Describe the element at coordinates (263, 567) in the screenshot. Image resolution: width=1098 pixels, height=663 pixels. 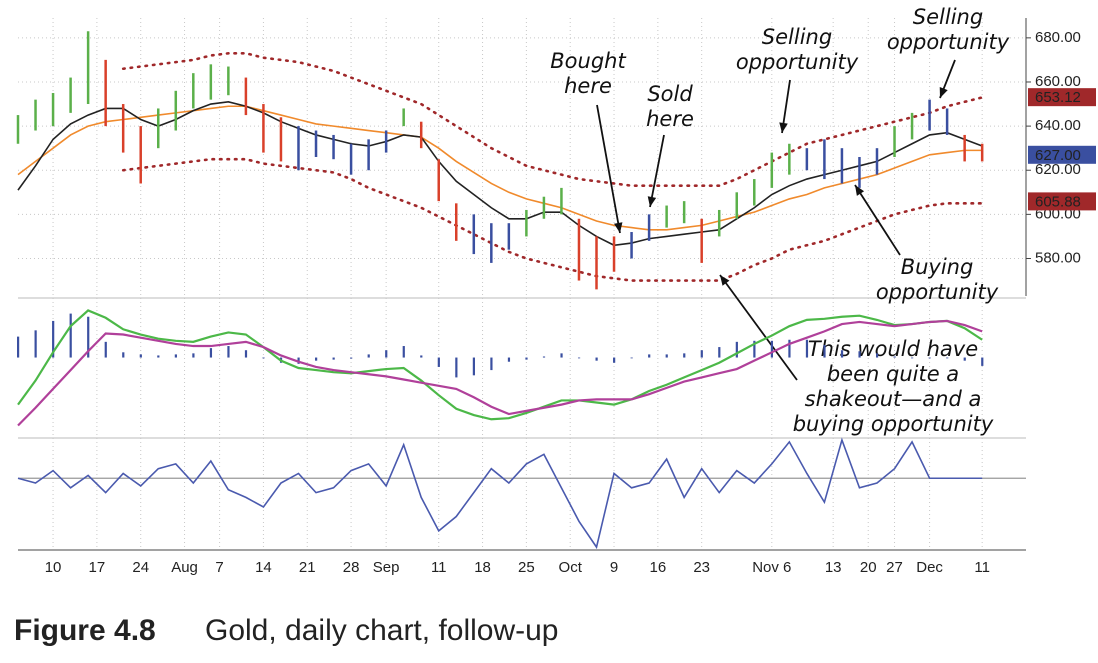
I see `x-tick-label: 14` at that location.